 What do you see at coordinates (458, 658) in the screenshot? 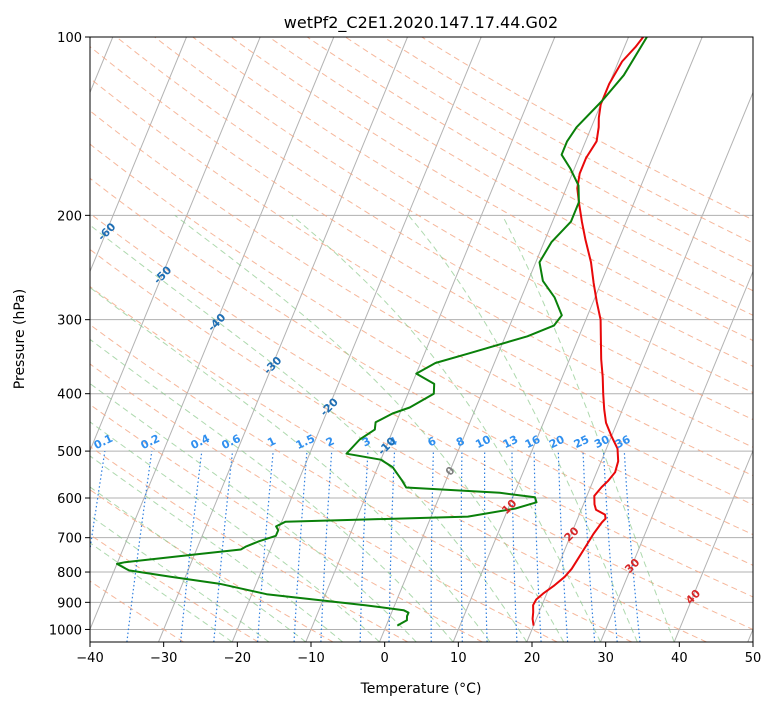
I see `x-tick-label: 10` at bounding box center [458, 658].